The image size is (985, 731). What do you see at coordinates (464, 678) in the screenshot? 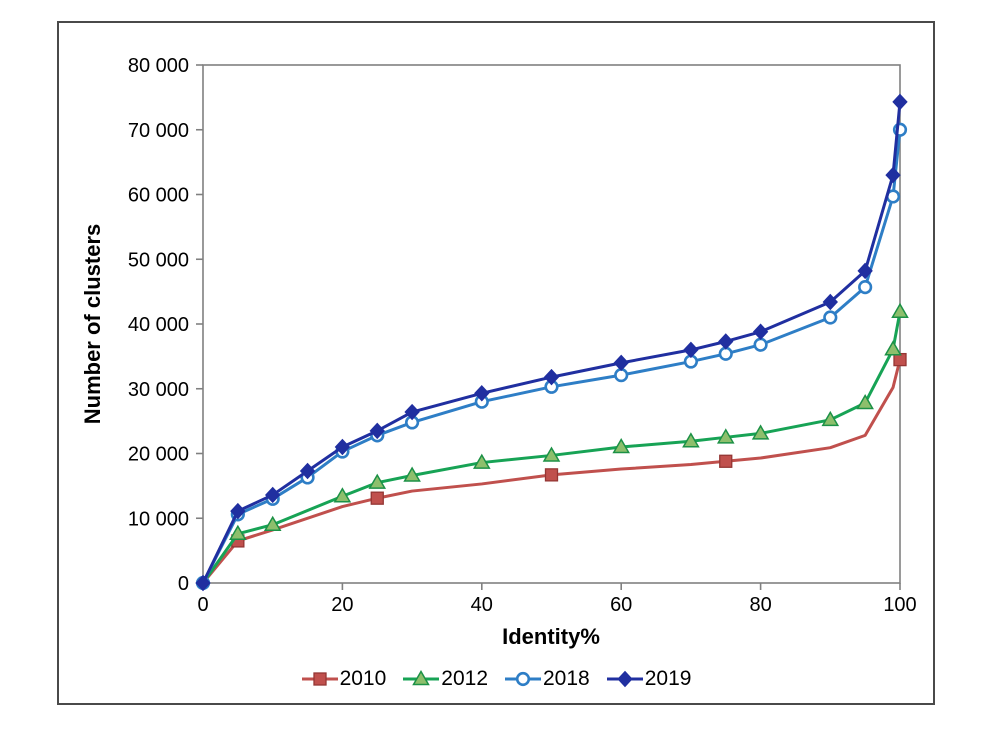
I see `legend-label-2012: 2012` at bounding box center [464, 678].